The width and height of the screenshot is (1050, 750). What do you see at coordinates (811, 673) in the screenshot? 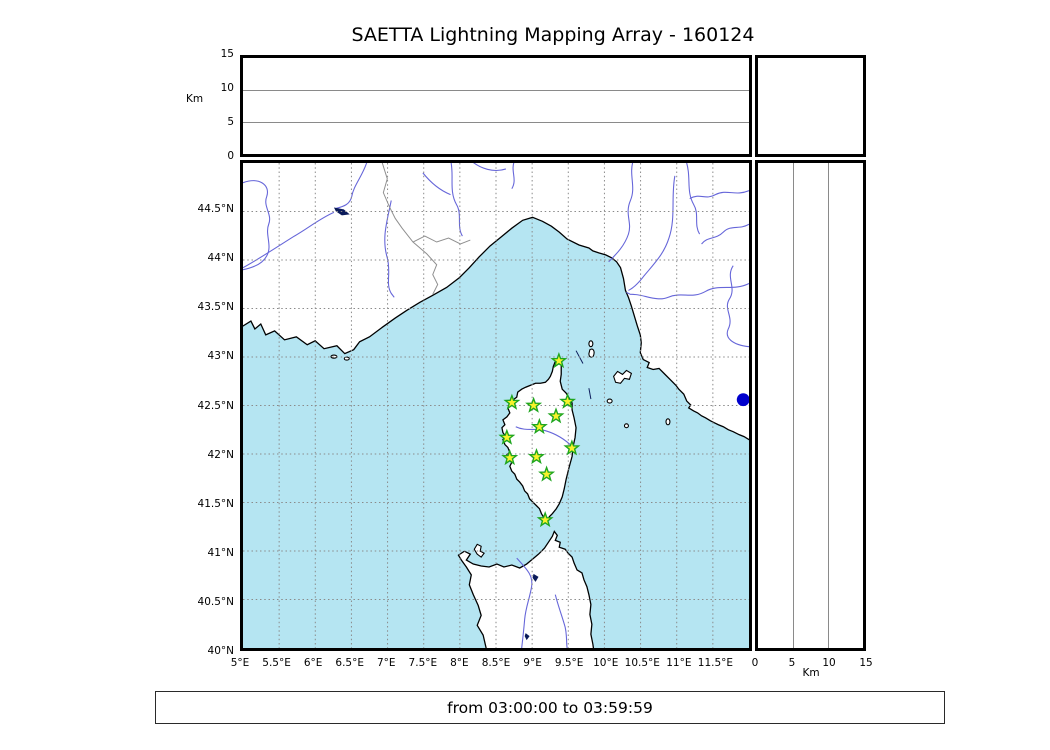
I see `altitude-axis-label-bottom: Km` at bounding box center [811, 673].